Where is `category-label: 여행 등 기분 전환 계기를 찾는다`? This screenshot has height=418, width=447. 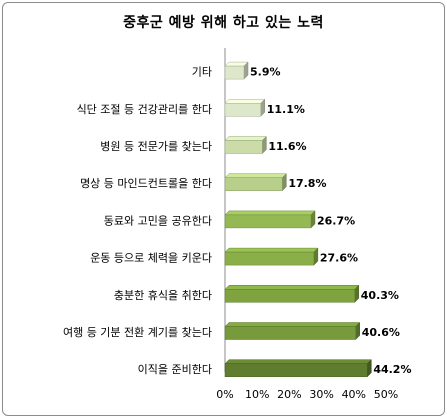 category-label: 여행 등 기분 전환 계기를 찾는다 is located at coordinates (137, 332).